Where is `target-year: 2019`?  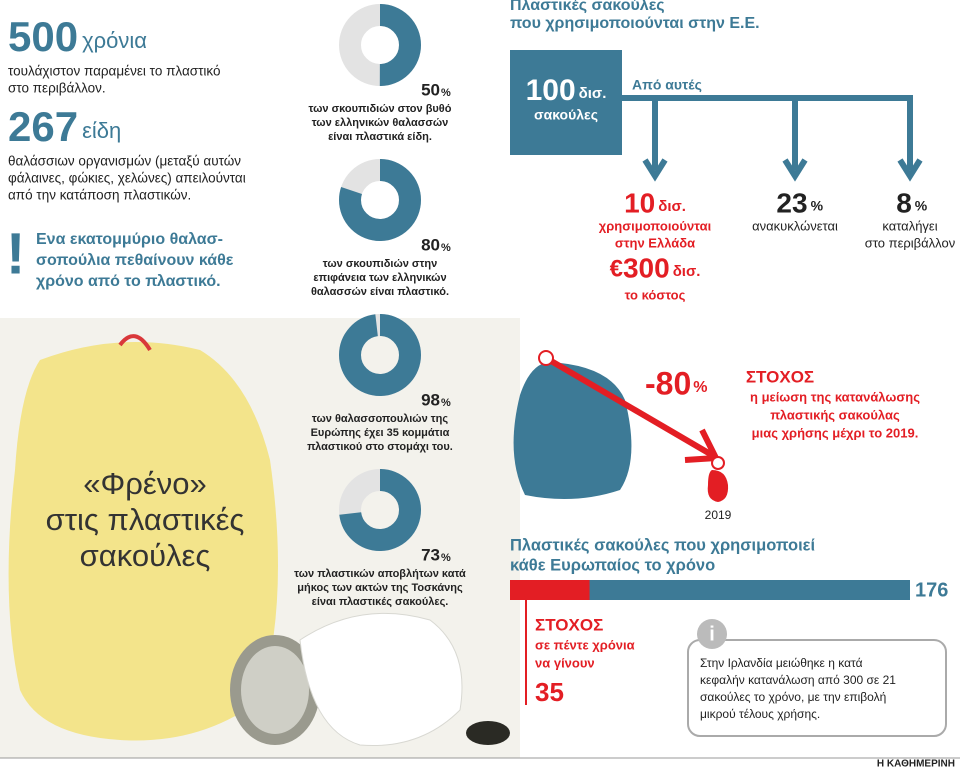
target-year: 2019 is located at coordinates (718, 515).